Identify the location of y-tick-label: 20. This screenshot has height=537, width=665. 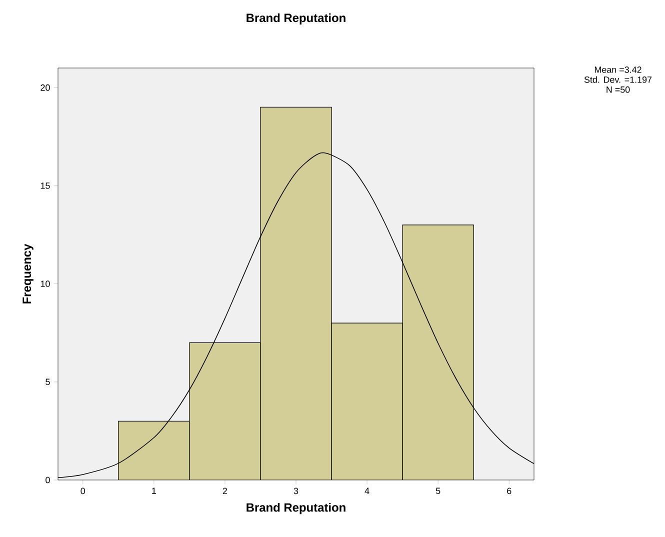
(45, 87).